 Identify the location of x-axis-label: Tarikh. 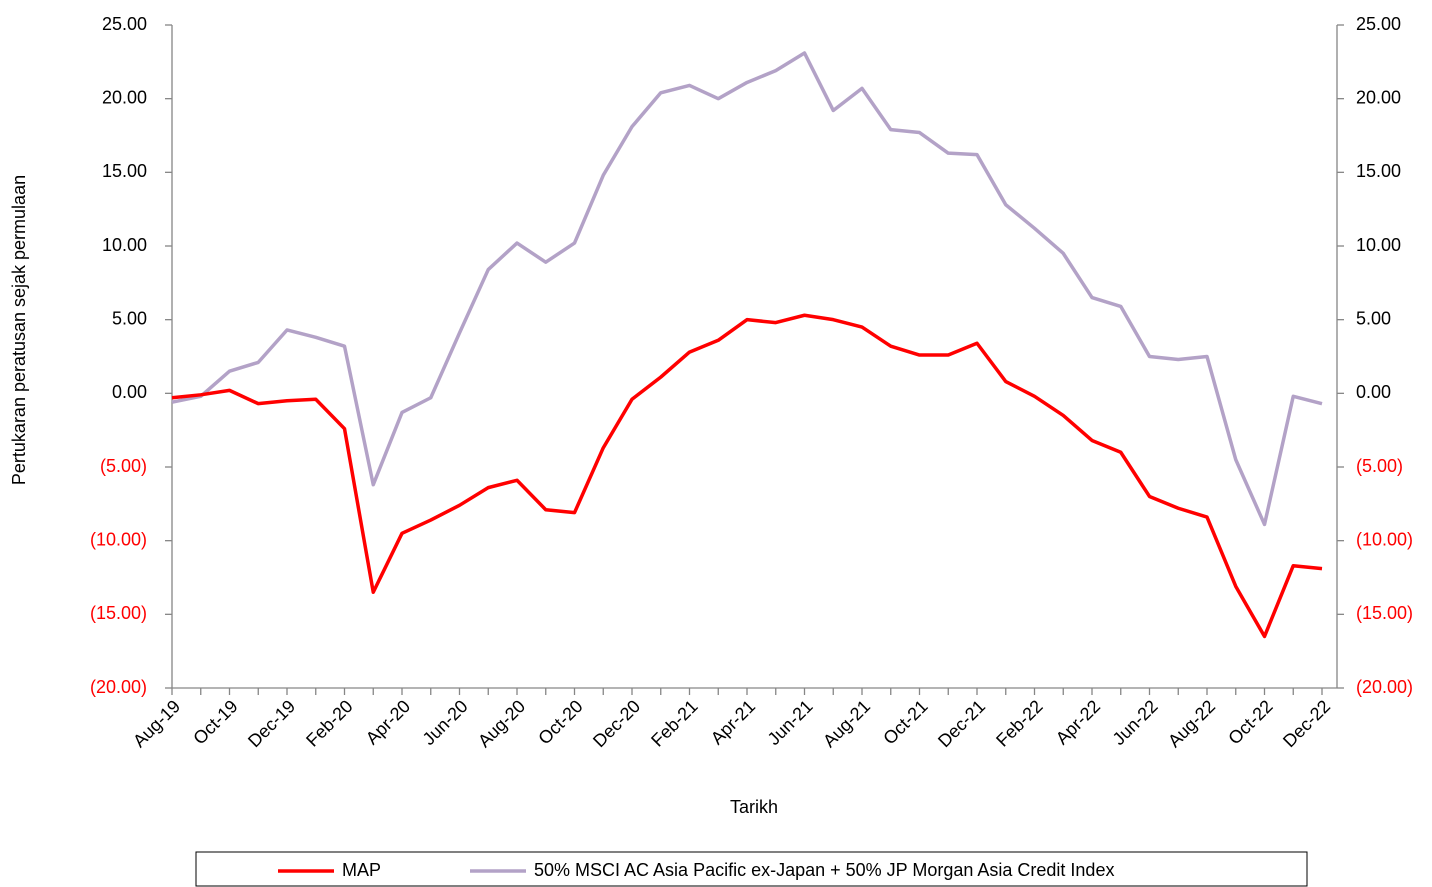
(754, 807).